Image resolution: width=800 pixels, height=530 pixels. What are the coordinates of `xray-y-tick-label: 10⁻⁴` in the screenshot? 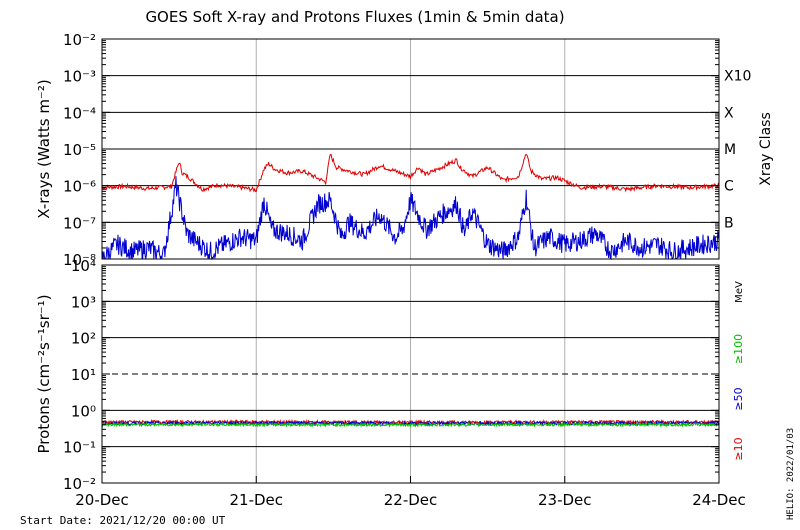 It's located at (79, 113).